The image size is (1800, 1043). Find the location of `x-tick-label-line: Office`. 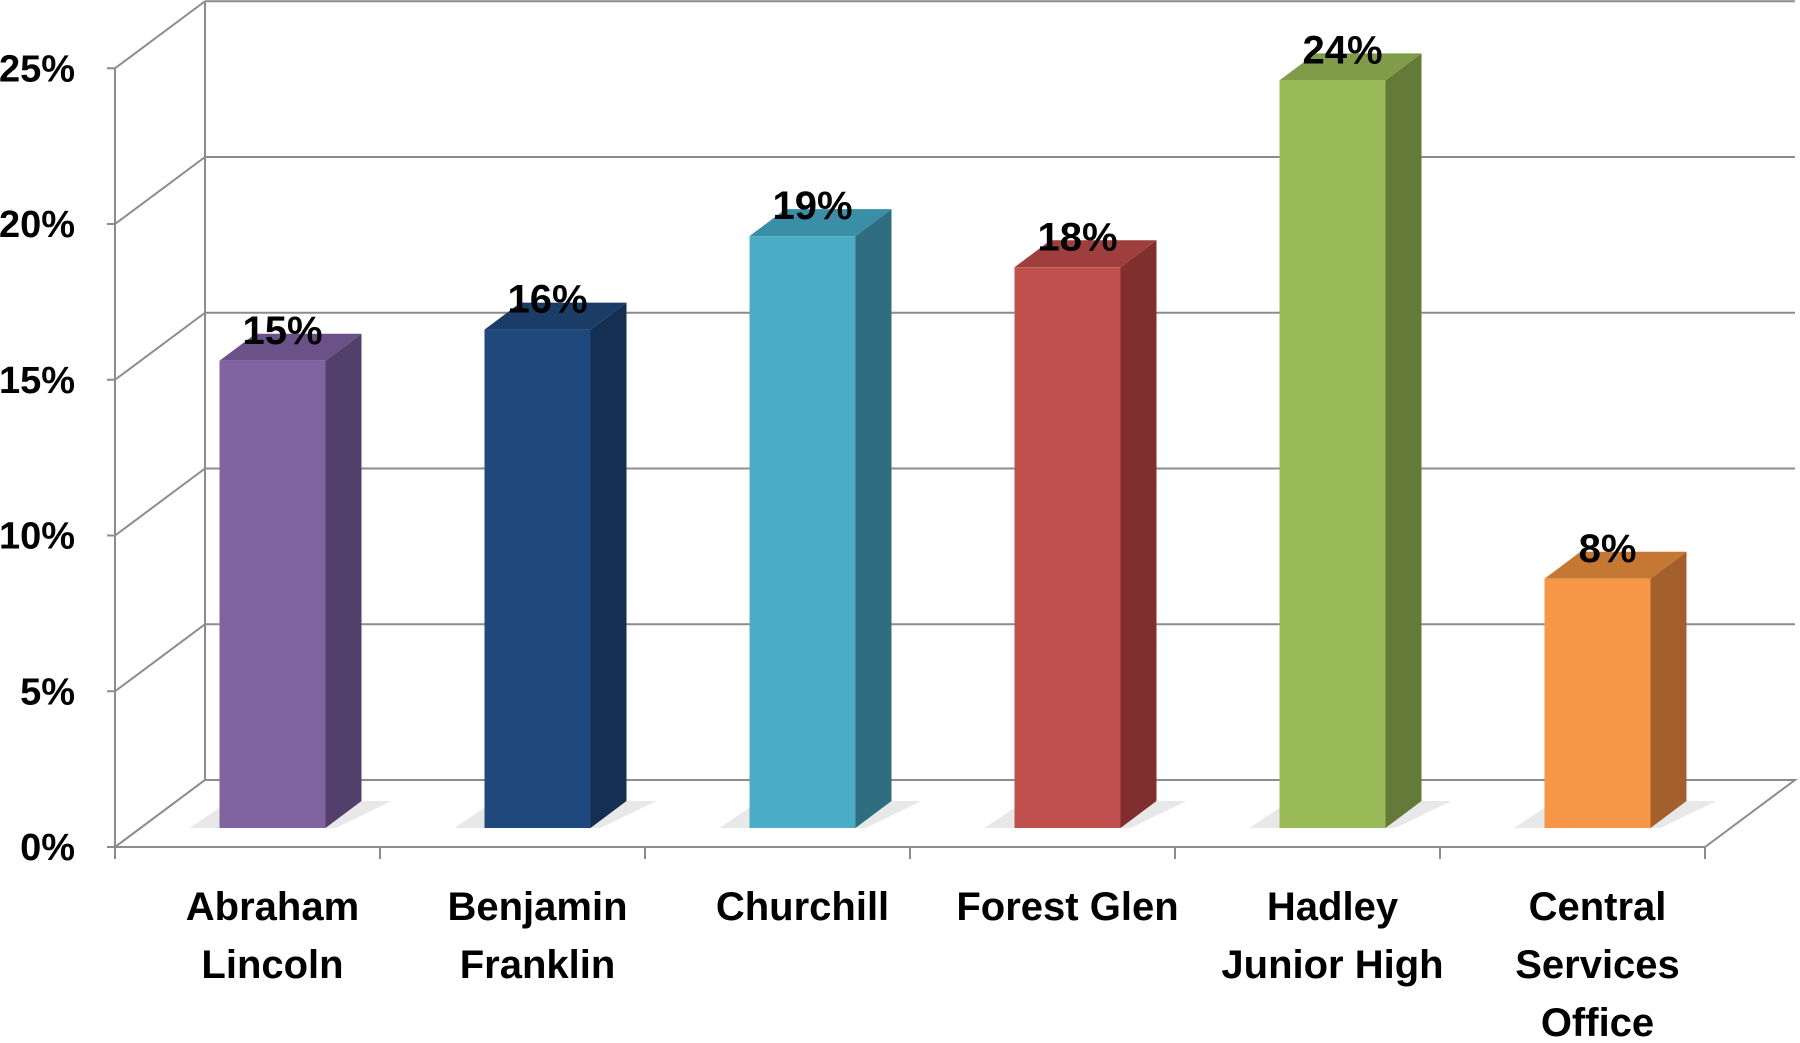

x-tick-label-line: Office is located at coordinates (1597, 1022).